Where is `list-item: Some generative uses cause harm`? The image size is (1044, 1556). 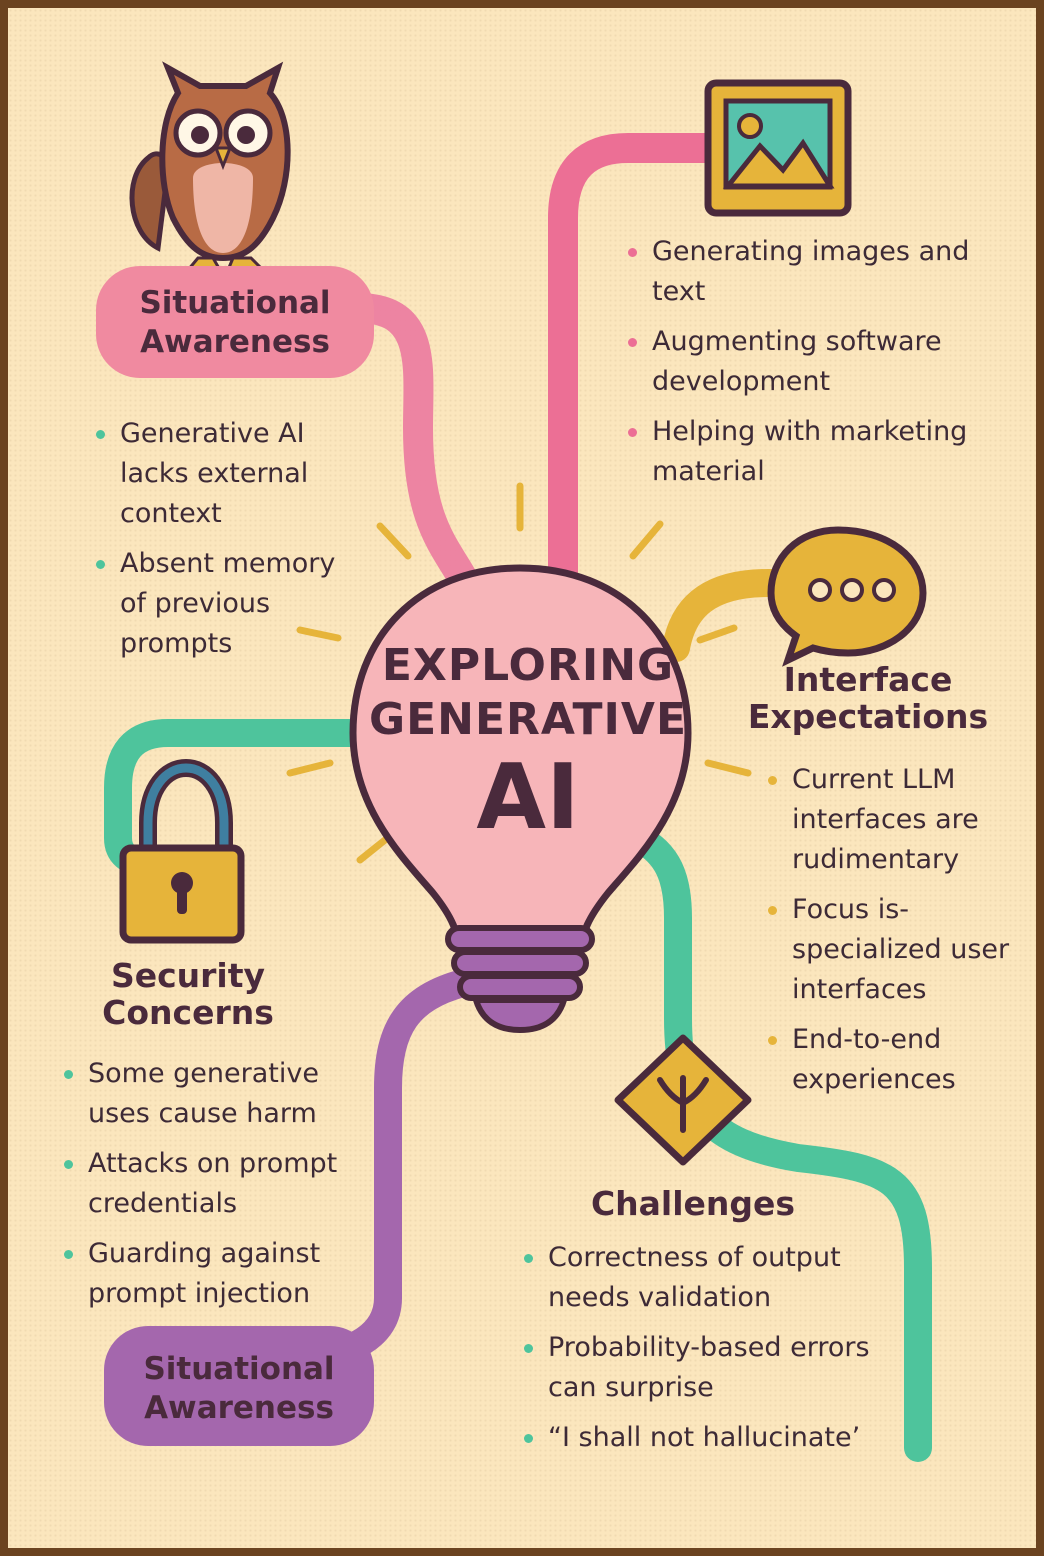 list-item: Some generative uses cause harm is located at coordinates (224, 1094).